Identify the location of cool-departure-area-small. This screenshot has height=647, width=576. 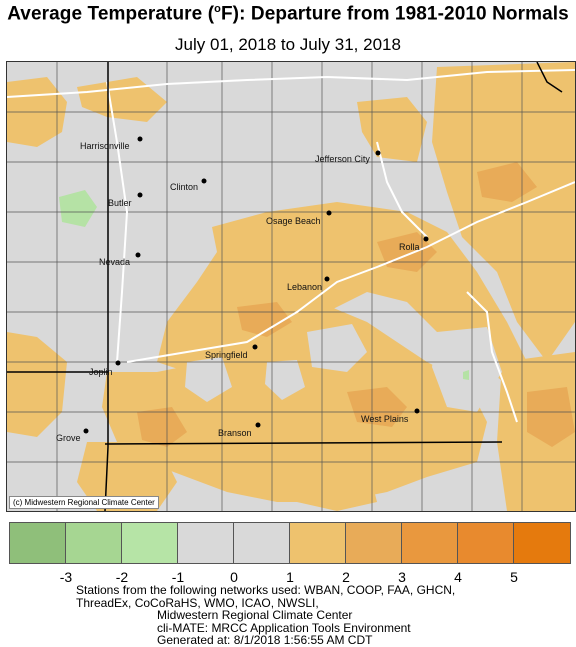
(466, 375).